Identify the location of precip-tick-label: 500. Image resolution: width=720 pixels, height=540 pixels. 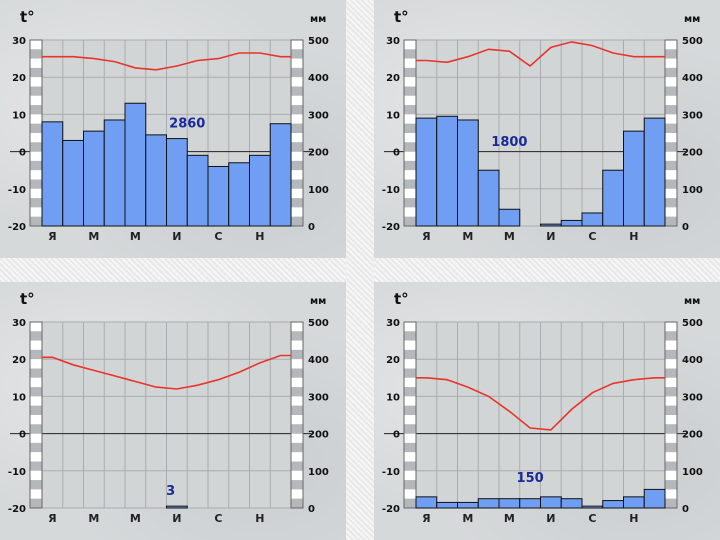
(692, 323).